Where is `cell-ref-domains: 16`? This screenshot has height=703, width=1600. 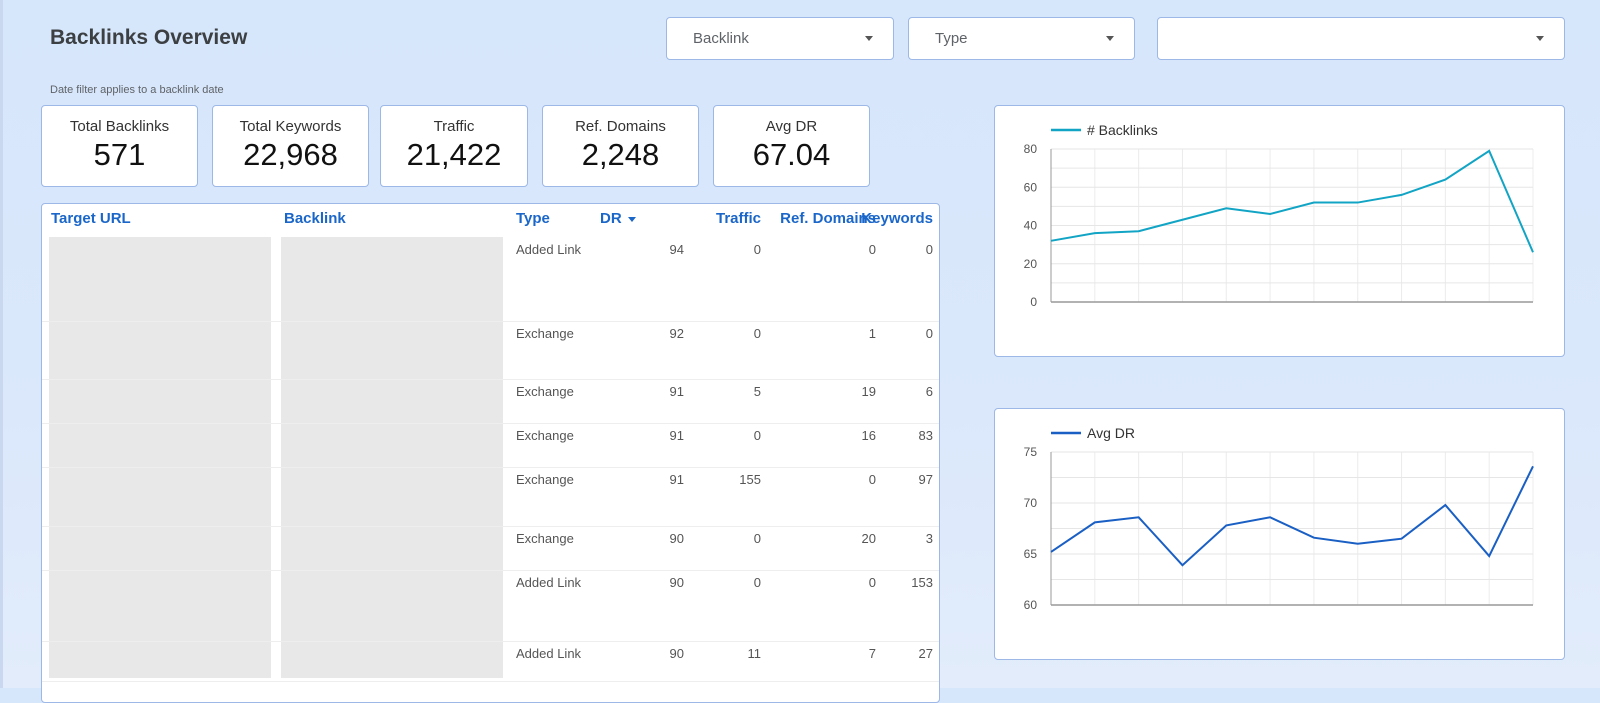 cell-ref-domains: 16 is located at coordinates (816, 435).